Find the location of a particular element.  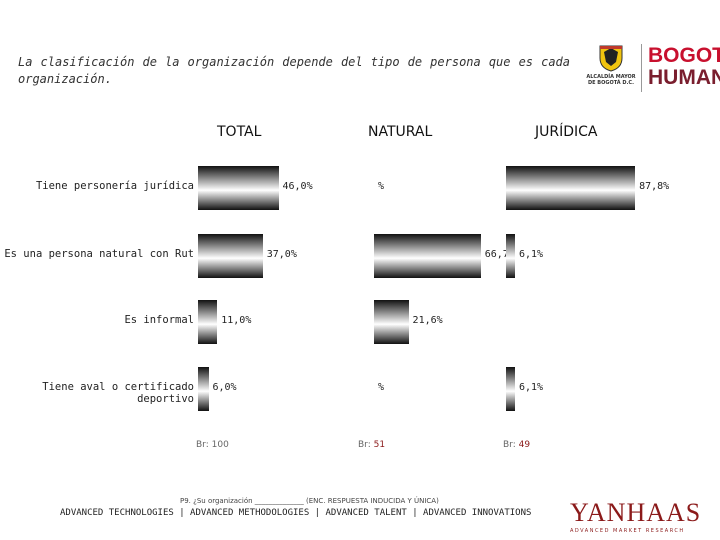

value-label-total: 37,0% is located at coordinates (281, 254).